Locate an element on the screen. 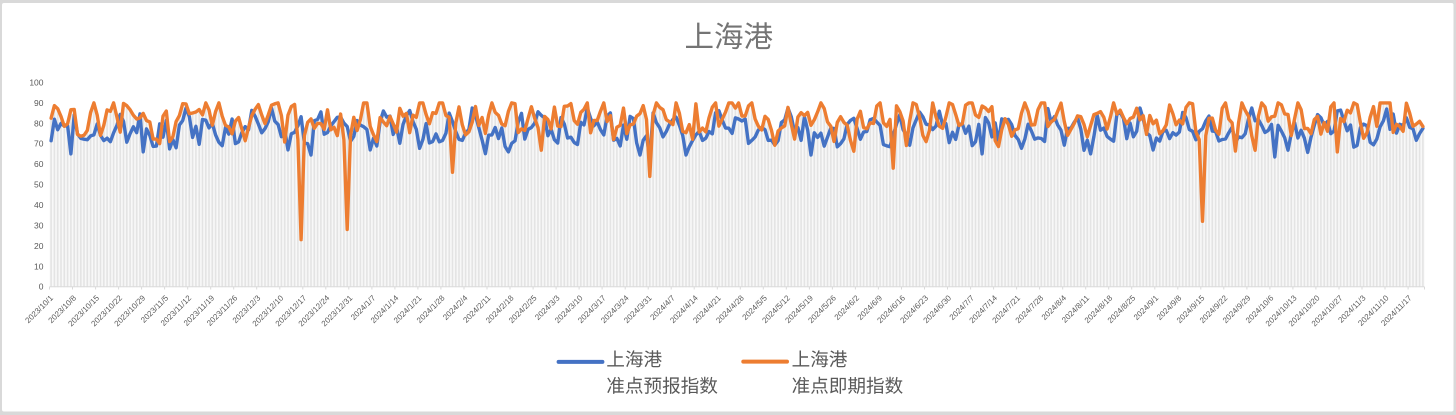 The image size is (1456, 415). svg-text: 40 is located at coordinates (39, 205).